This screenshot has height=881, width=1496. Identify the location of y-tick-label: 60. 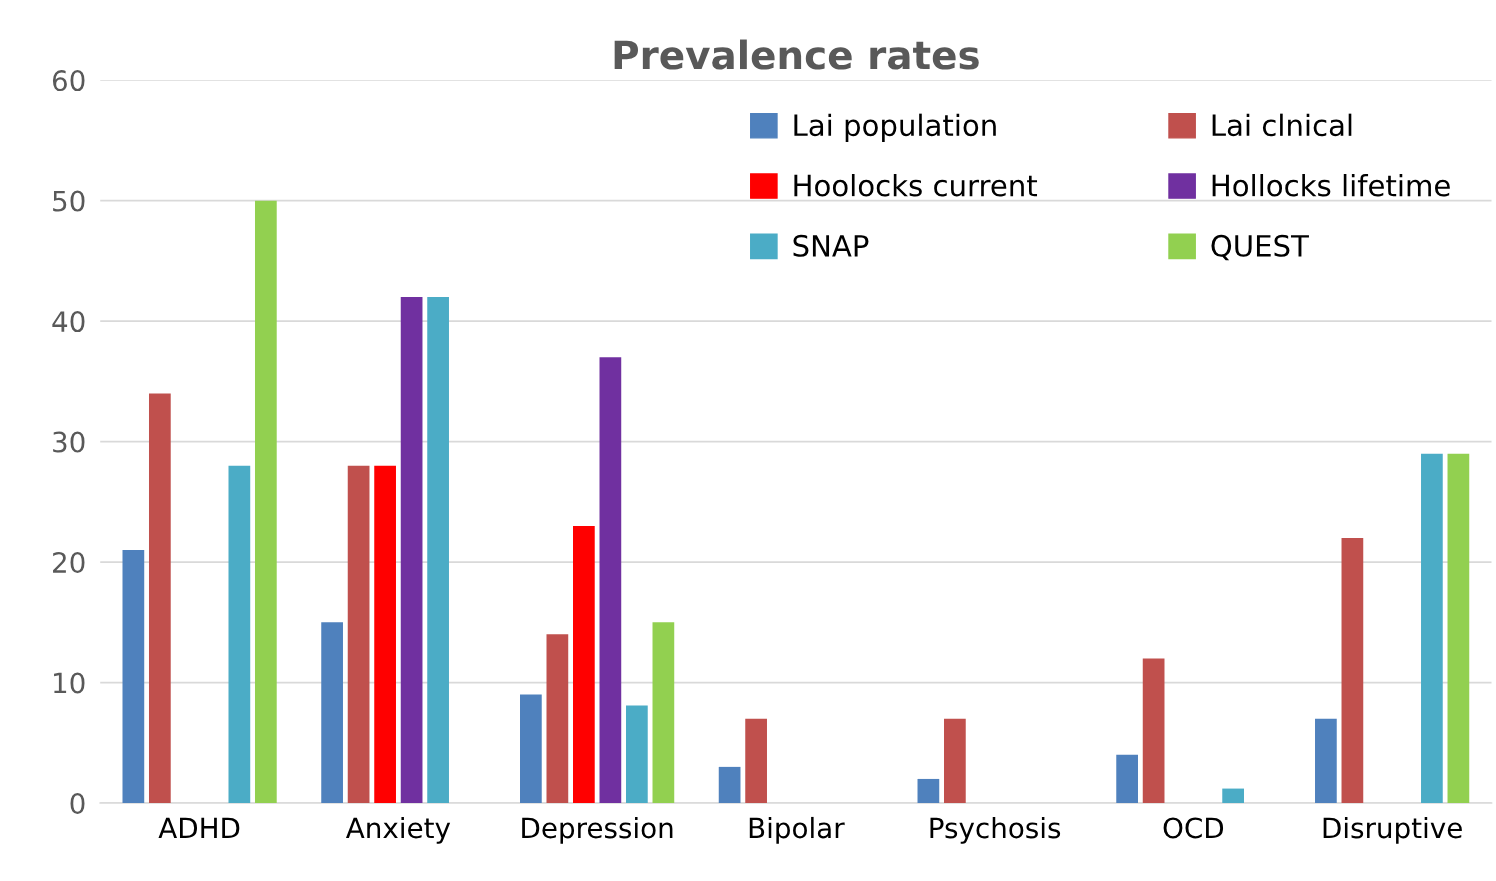
(68, 81).